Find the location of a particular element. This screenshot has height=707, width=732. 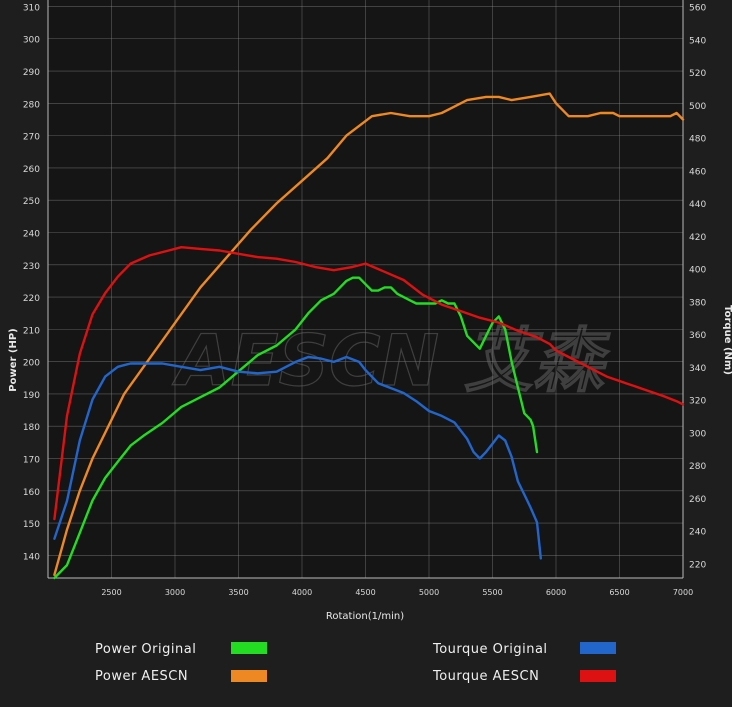

x-tick-label-8: 6500 is located at coordinates (619, 592).